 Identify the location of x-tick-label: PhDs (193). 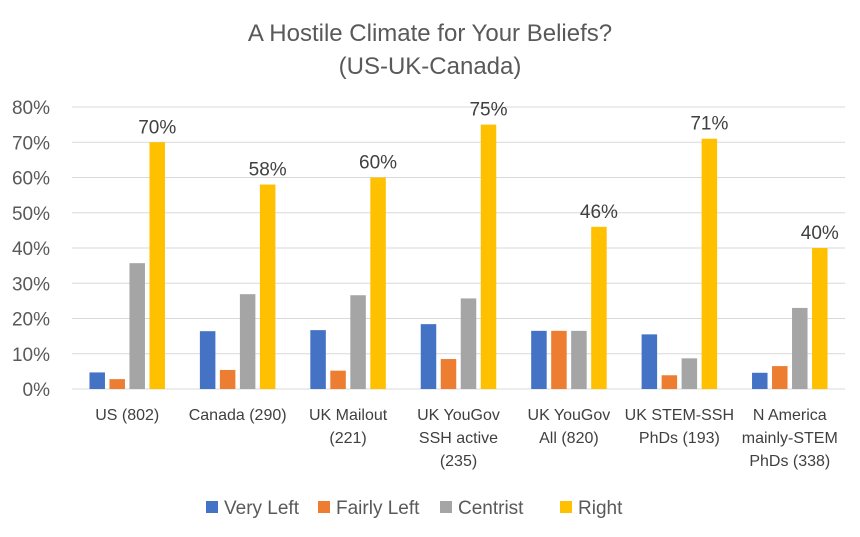
(679, 438).